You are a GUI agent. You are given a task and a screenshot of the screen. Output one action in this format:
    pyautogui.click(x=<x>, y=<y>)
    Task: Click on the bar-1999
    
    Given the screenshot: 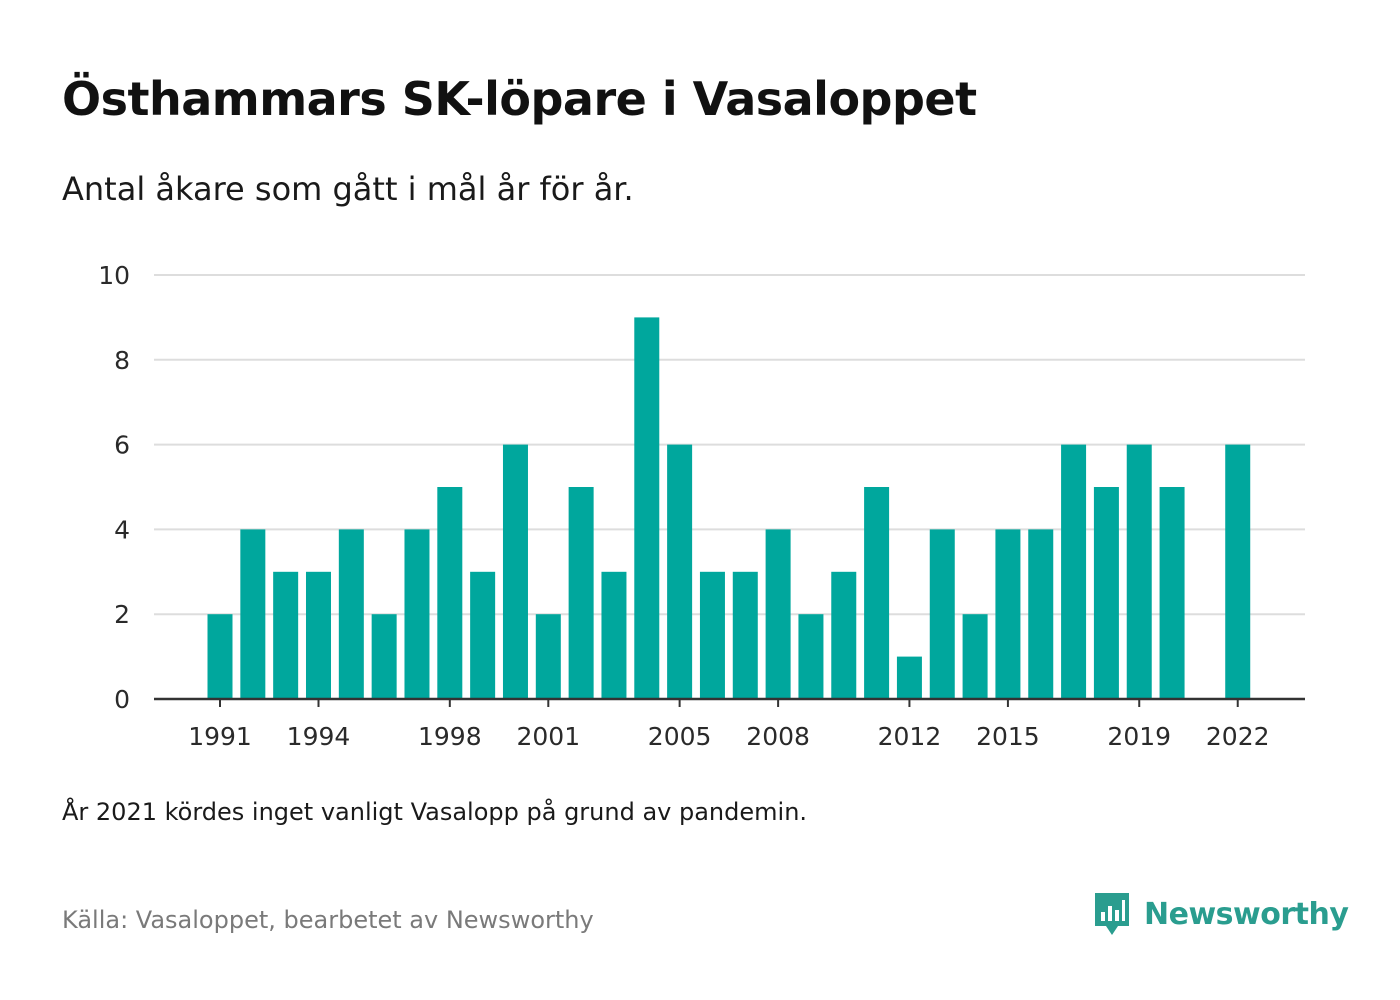 What is the action you would take?
    pyautogui.click(x=483, y=635)
    